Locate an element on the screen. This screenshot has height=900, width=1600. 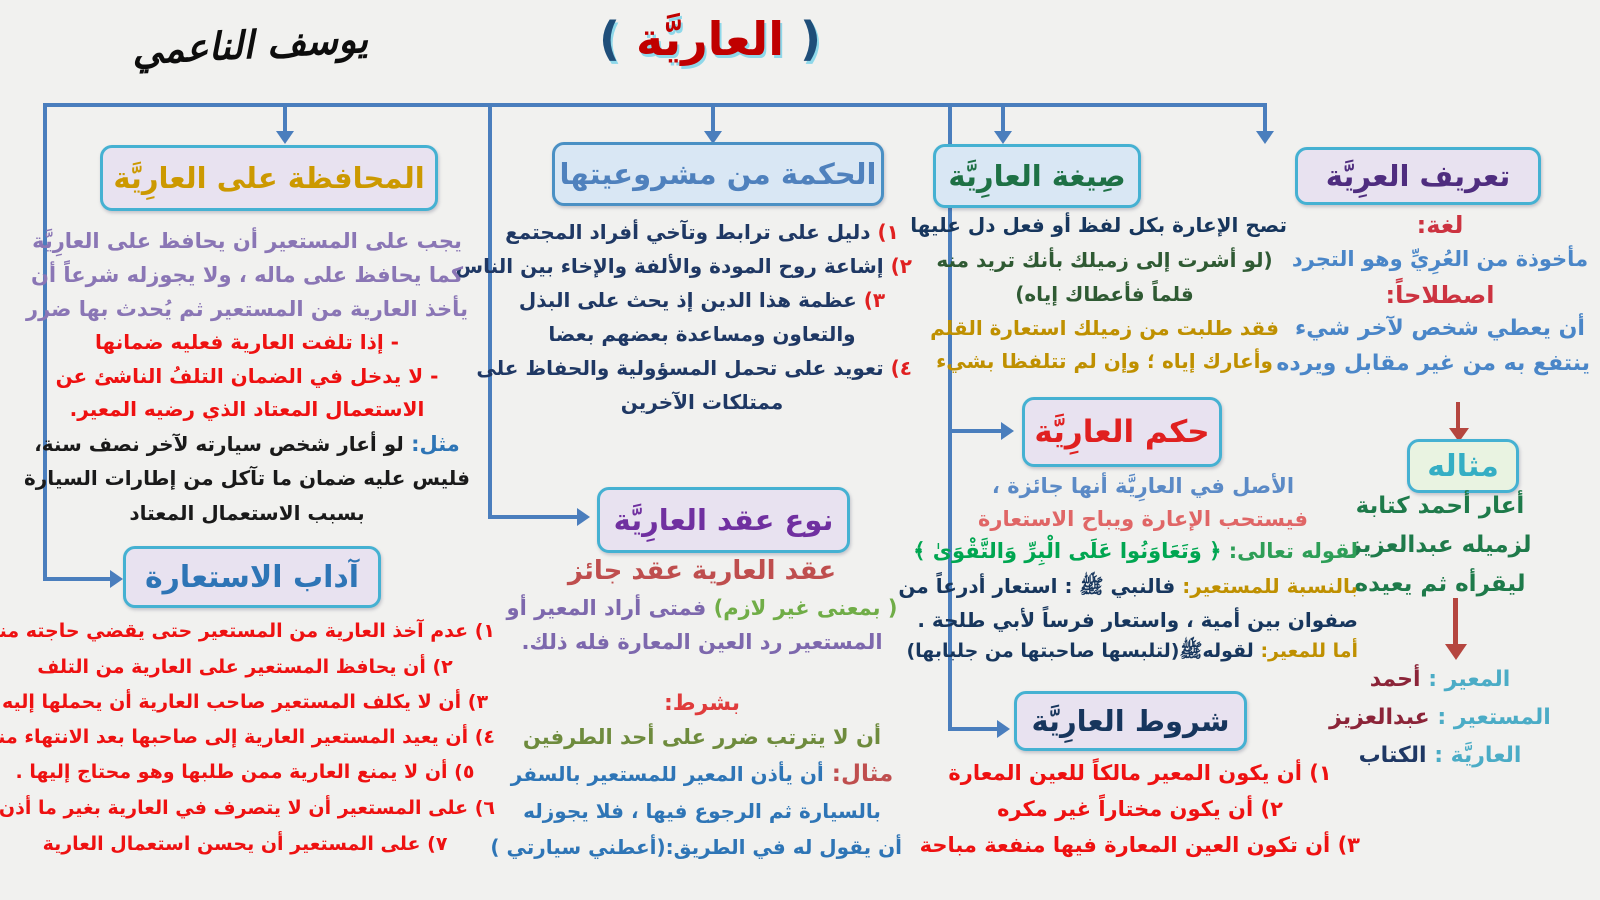
muhafaza-mithl-line3: بسبب الاستعمال المعتاد is located at coordinates (247, 513).